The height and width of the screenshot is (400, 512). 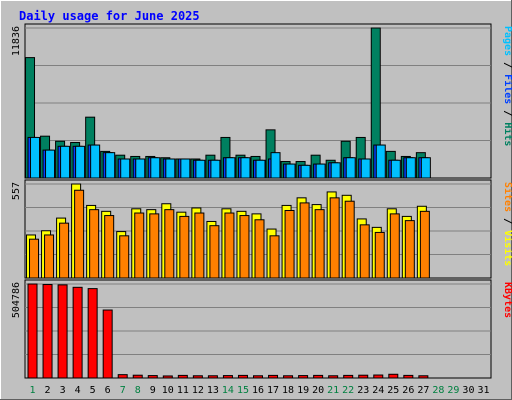 I want to click on x-label-day-9: 9, so click(x=153, y=390).